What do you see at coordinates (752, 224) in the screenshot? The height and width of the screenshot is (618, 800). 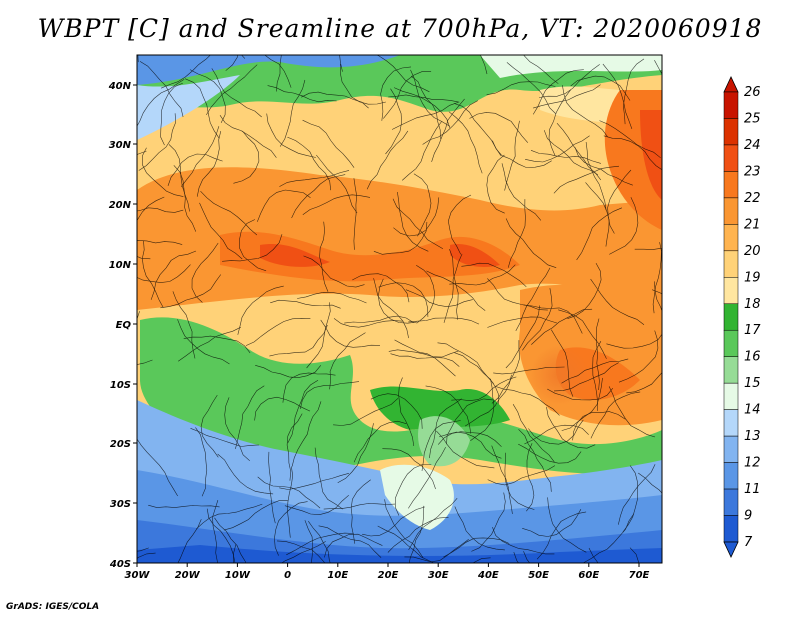 I see `colorbar-label: 21` at bounding box center [752, 224].